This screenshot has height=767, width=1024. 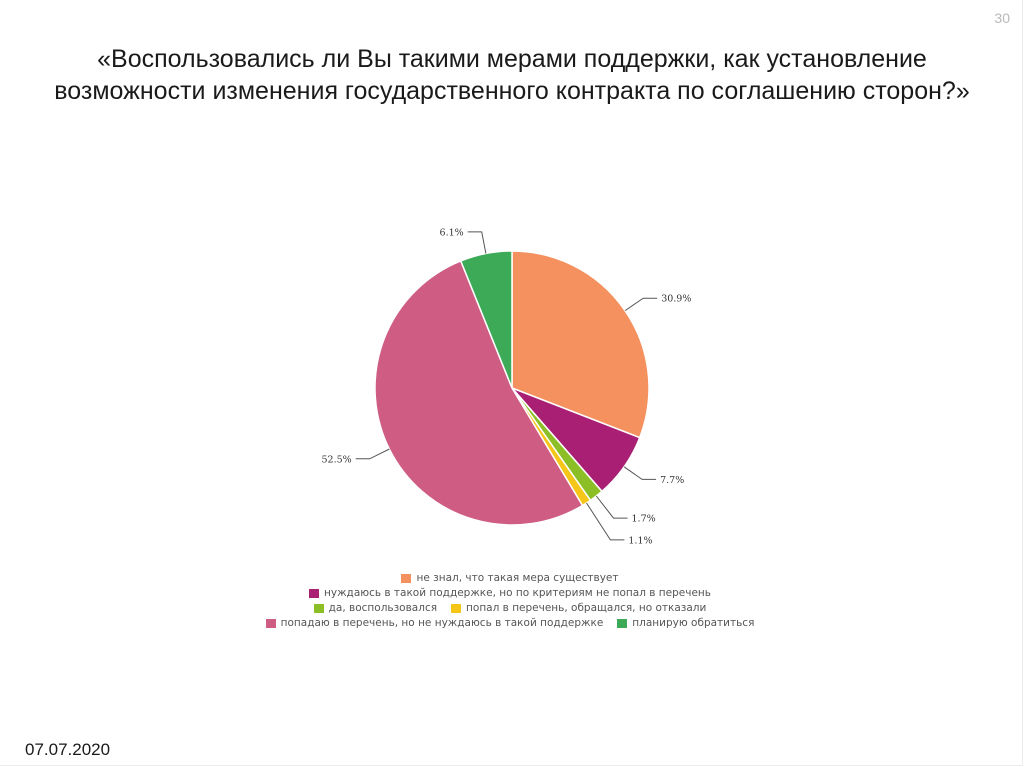 I want to click on pie-data-label: 1.1%, so click(x=640, y=540).